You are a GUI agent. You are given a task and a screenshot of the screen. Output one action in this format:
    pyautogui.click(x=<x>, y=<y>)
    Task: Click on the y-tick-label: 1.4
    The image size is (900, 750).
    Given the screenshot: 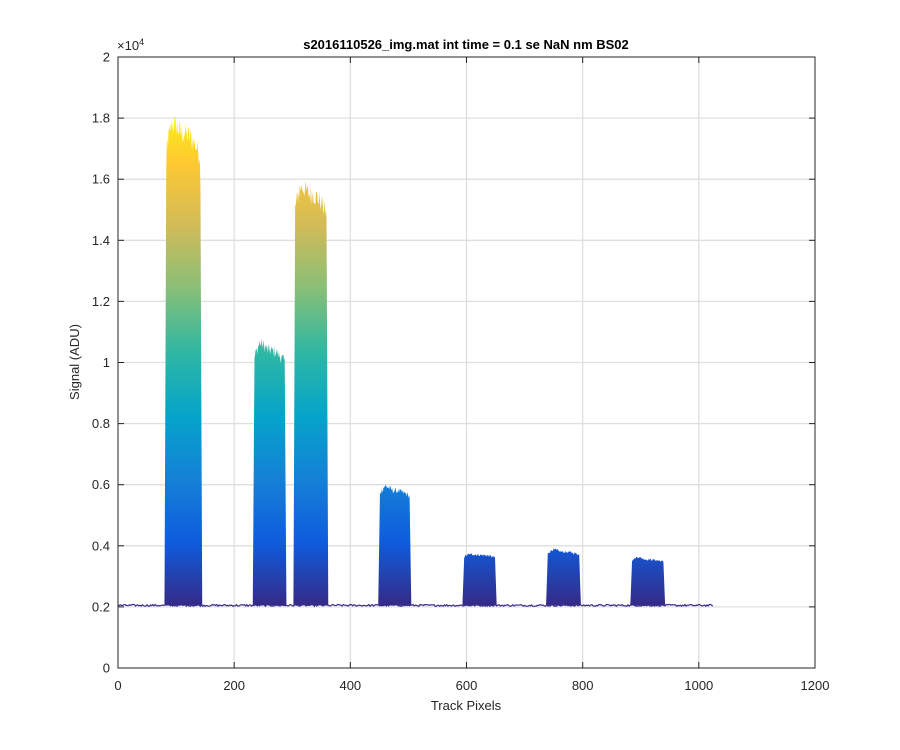 What is the action you would take?
    pyautogui.click(x=101, y=240)
    